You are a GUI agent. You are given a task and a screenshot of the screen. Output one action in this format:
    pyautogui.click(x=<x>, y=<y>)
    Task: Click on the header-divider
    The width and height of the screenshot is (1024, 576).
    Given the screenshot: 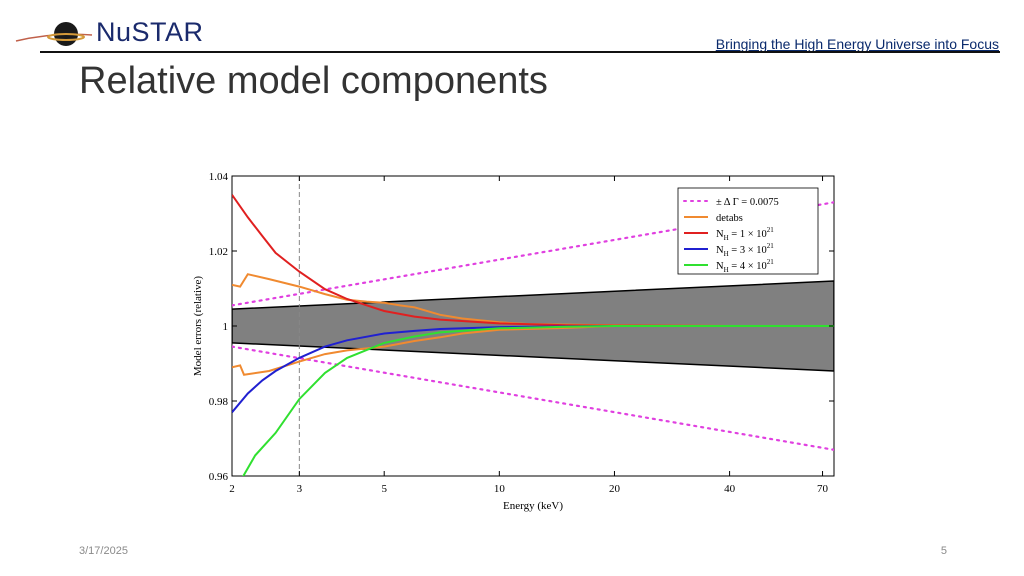 What is the action you would take?
    pyautogui.click(x=520, y=52)
    